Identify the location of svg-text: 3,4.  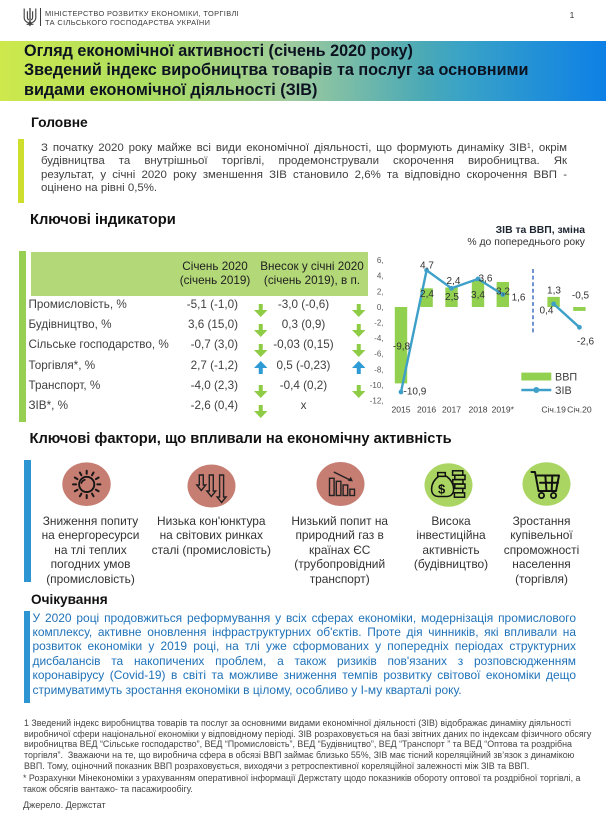
(478, 295).